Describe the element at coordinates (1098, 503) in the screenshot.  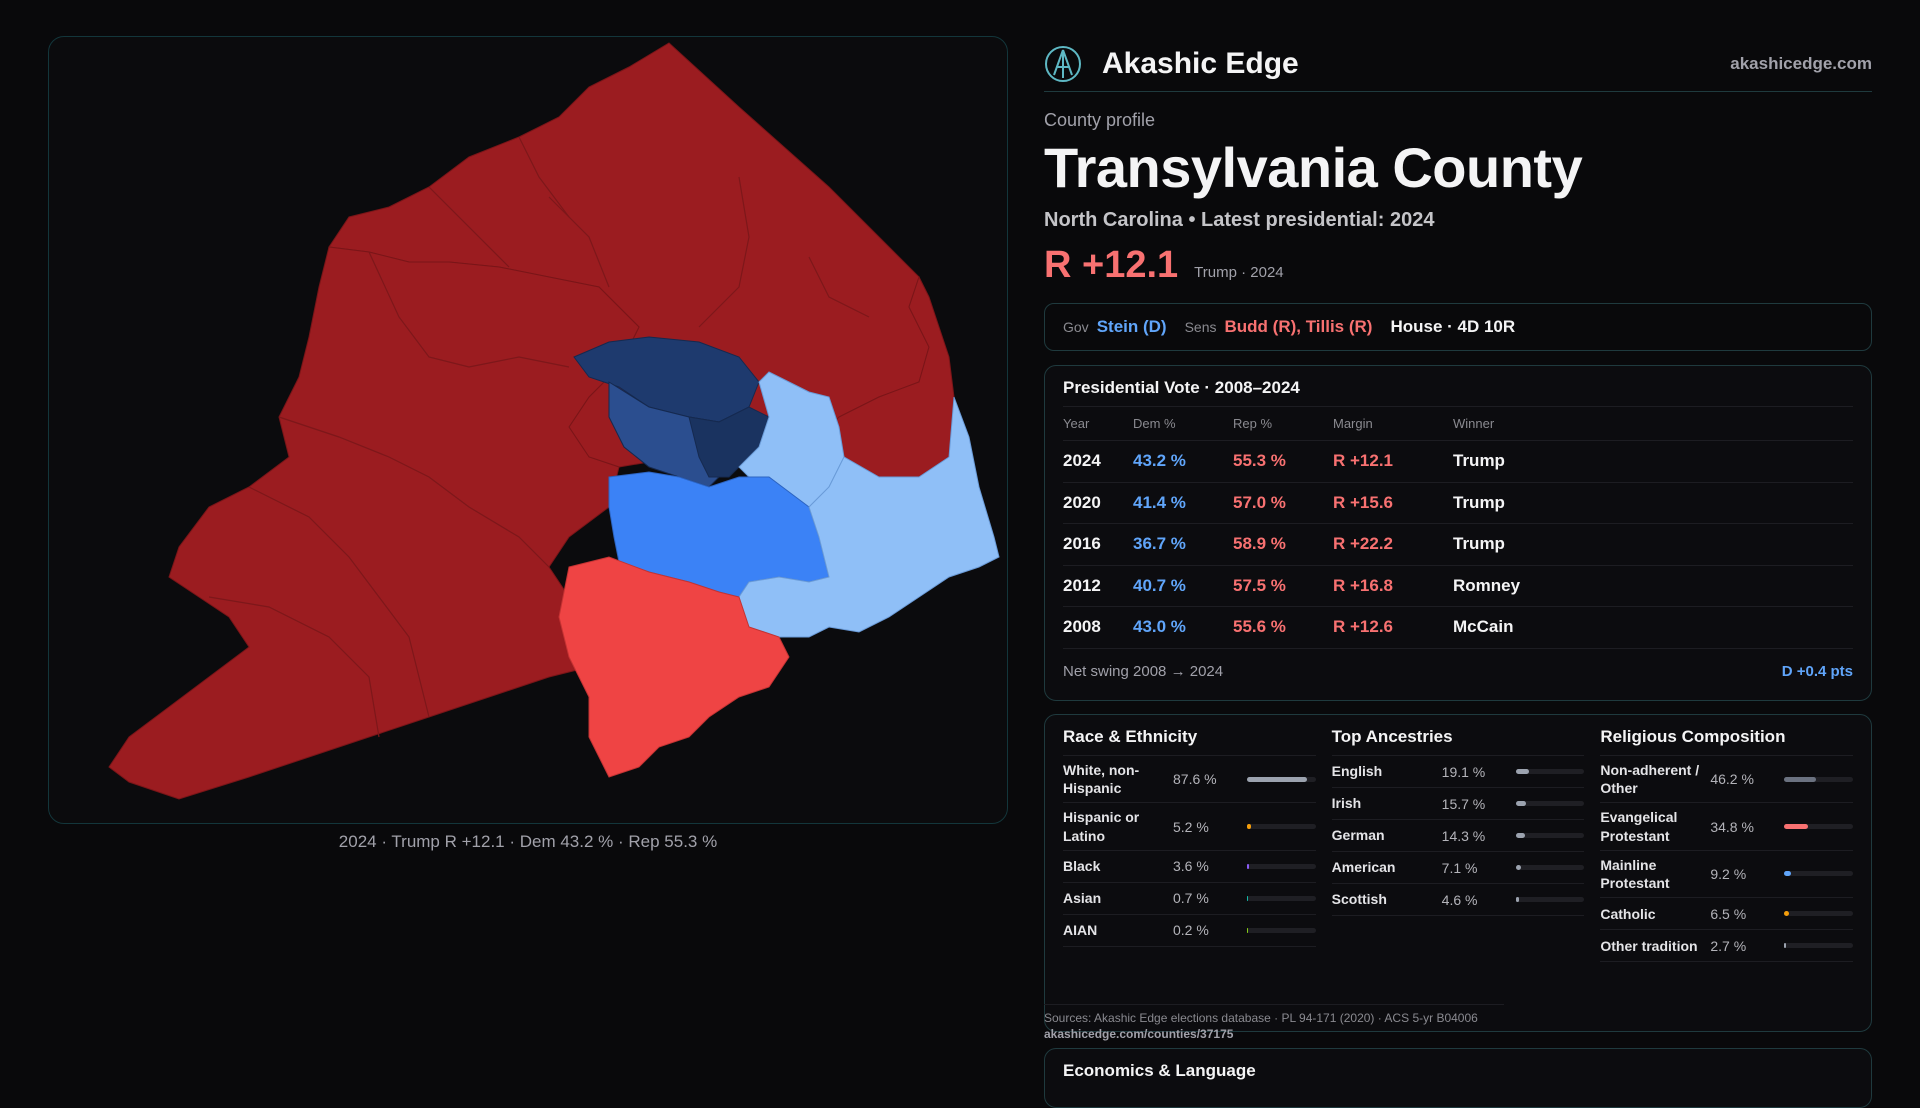
I see `cell-year: 2020` at that location.